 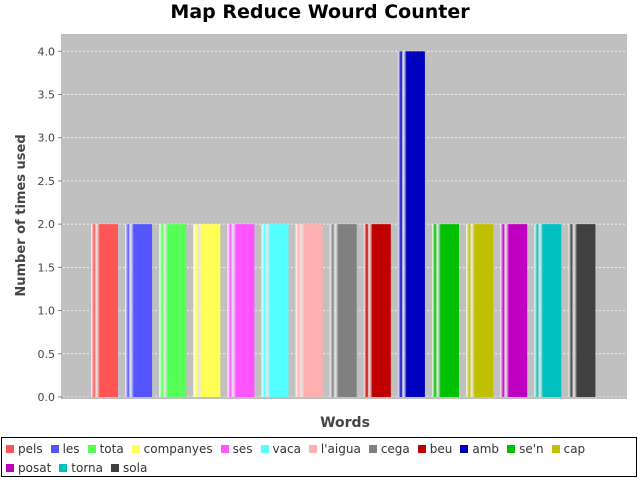 What do you see at coordinates (395, 449) in the screenshot?
I see `legend-label: cega` at bounding box center [395, 449].